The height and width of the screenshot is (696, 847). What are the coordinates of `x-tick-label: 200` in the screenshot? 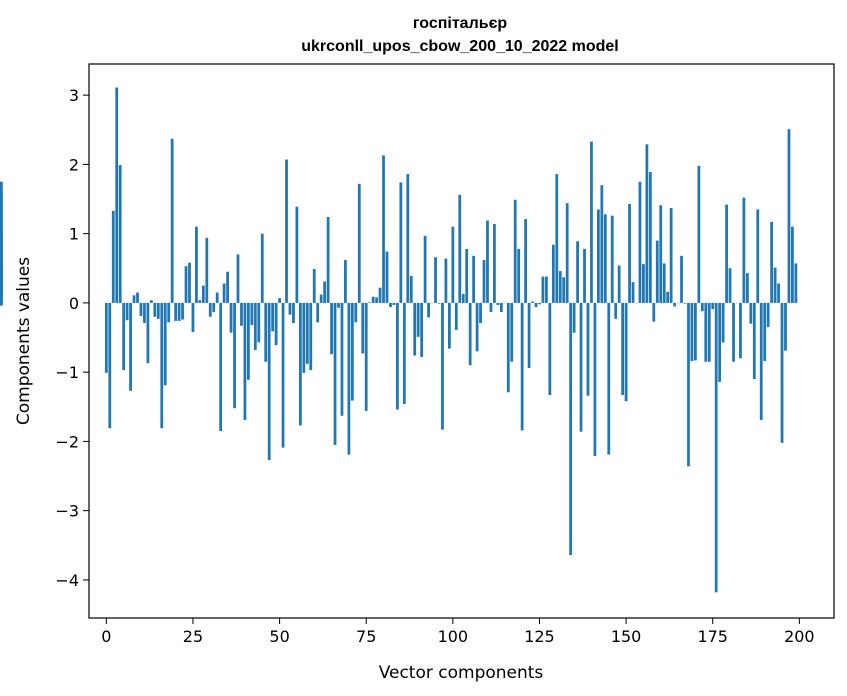 It's located at (799, 636).